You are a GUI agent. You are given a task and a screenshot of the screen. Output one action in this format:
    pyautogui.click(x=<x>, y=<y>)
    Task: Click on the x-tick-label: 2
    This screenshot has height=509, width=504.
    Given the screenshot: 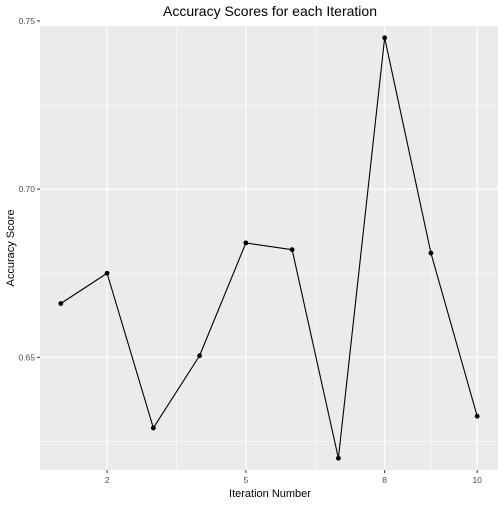 What is the action you would take?
    pyautogui.click(x=107, y=480)
    